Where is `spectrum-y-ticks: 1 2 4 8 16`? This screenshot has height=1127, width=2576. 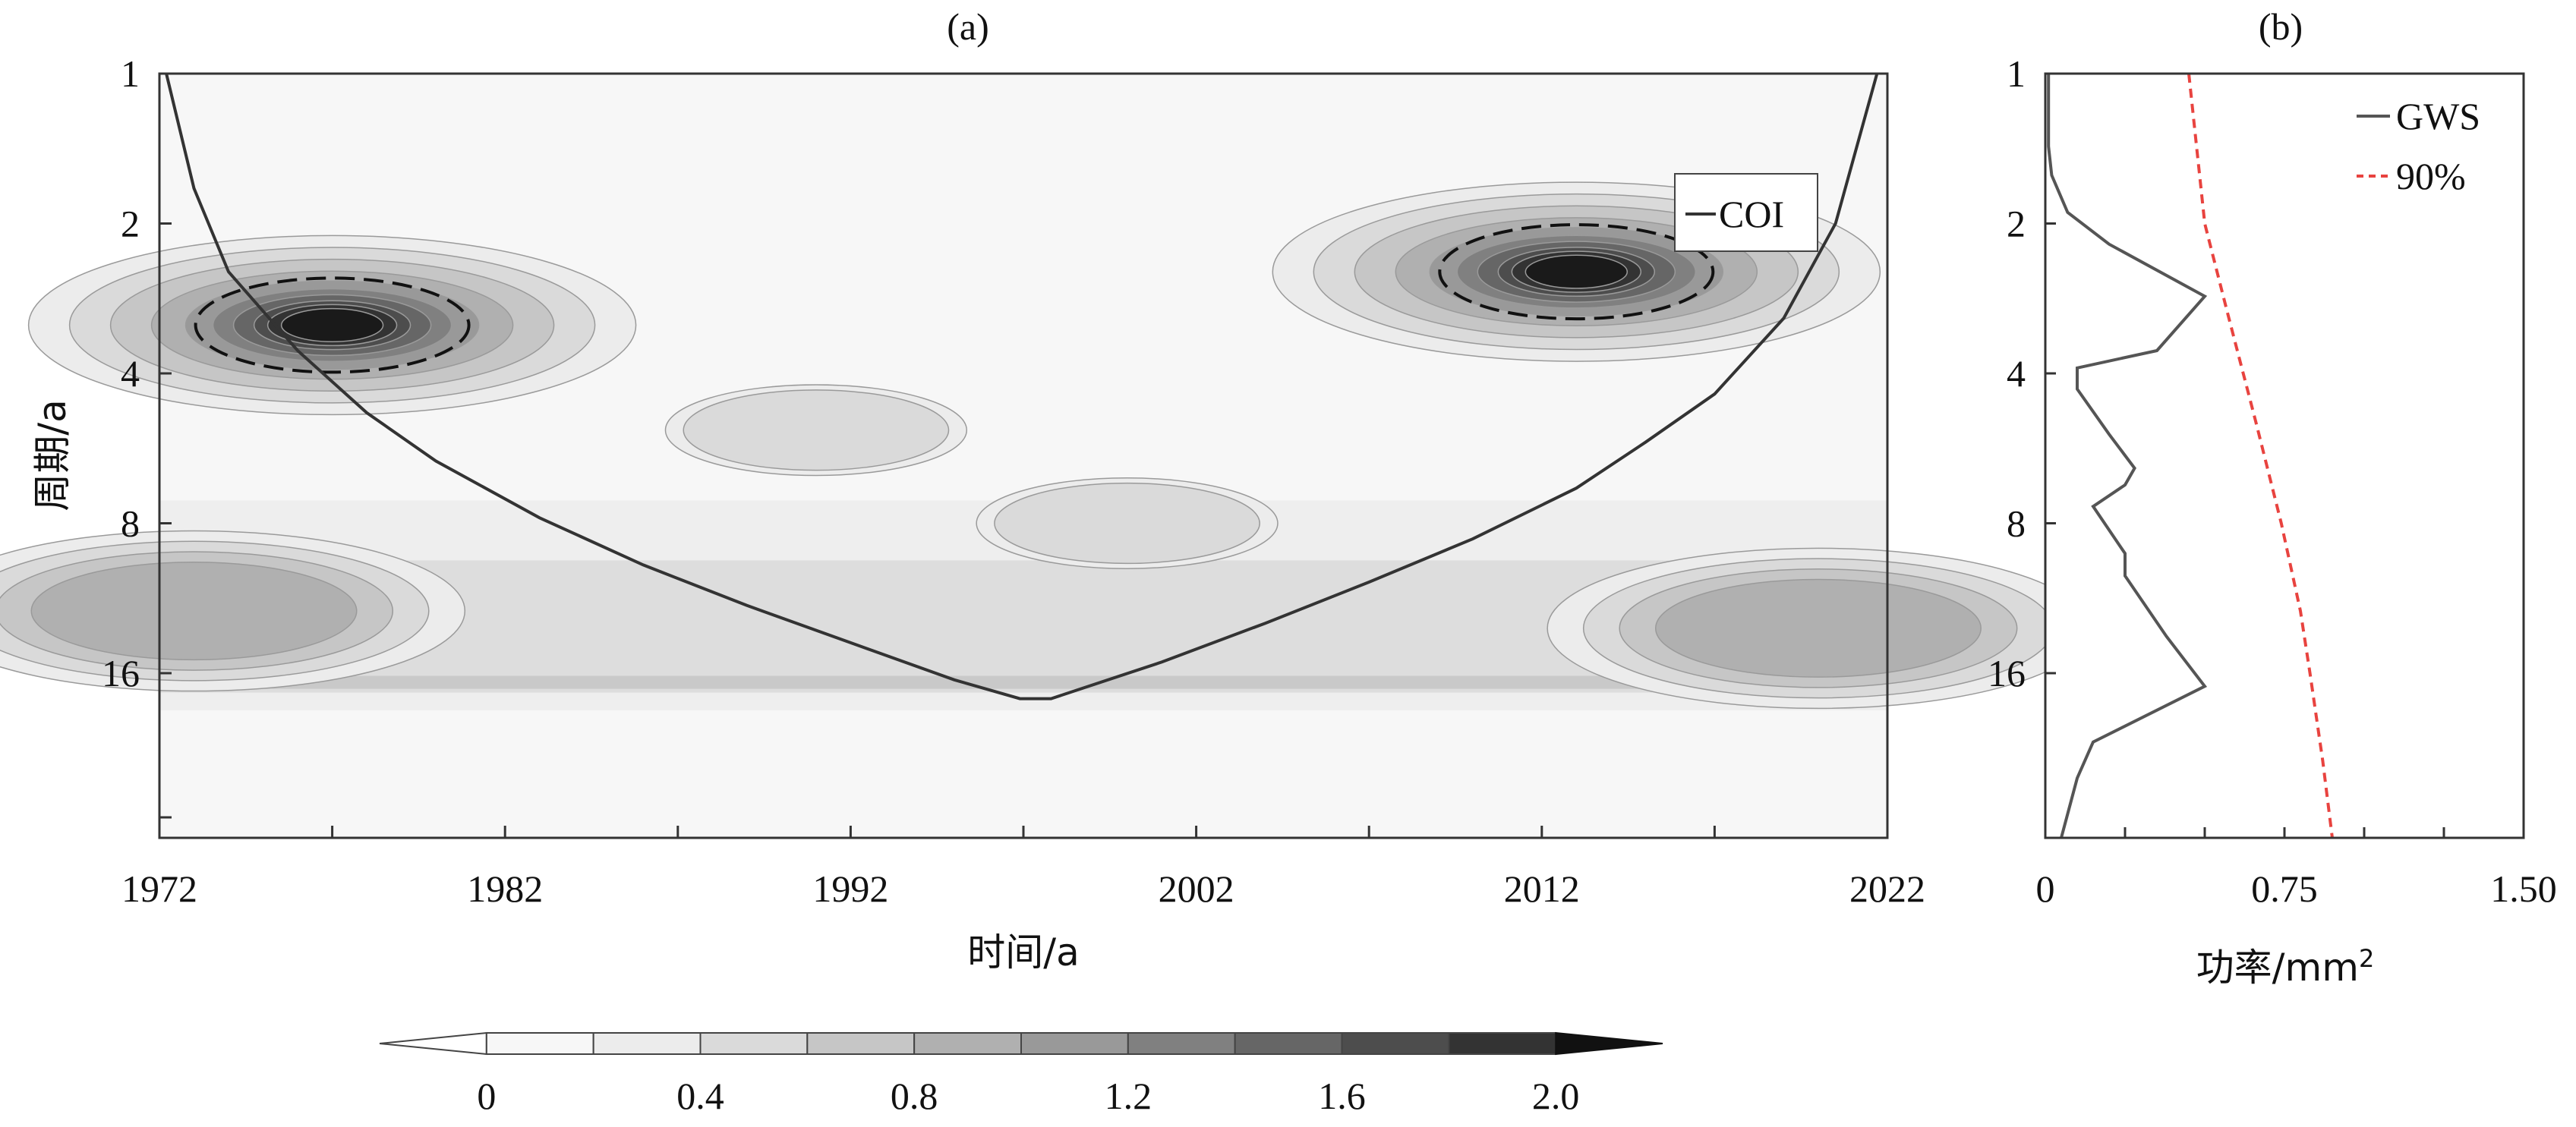
spectrum-y-ticks: 1 2 4 8 16 is located at coordinates (2022, 373).